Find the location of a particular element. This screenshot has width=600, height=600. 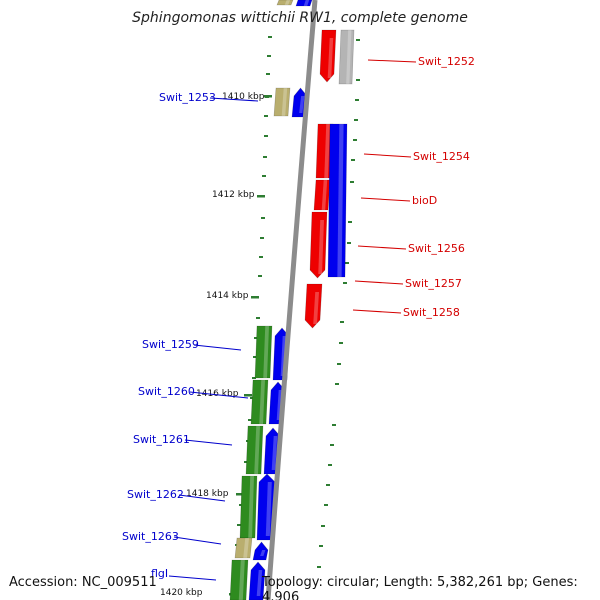

gene-label: bioD is located at coordinates (424, 200).